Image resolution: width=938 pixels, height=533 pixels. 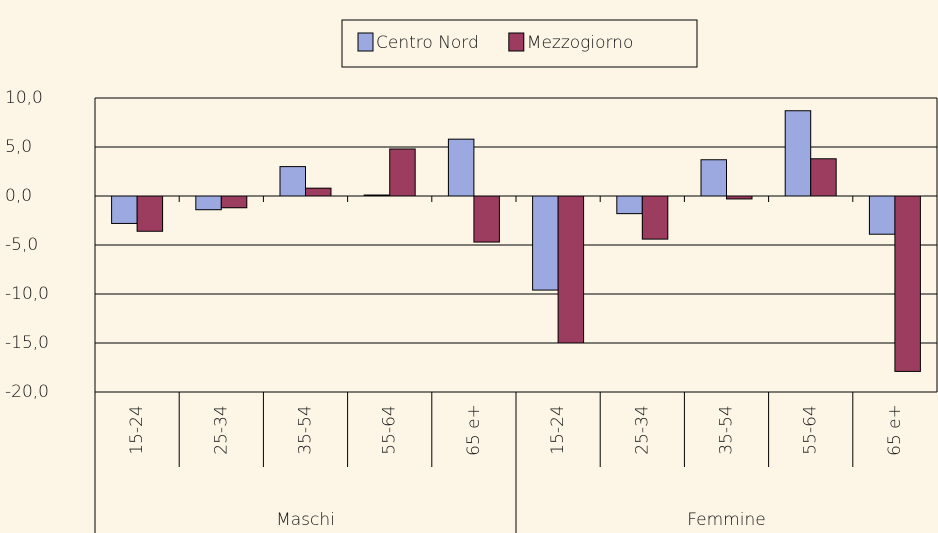 I want to click on legend-label: Centro Nord, so click(x=427, y=43).